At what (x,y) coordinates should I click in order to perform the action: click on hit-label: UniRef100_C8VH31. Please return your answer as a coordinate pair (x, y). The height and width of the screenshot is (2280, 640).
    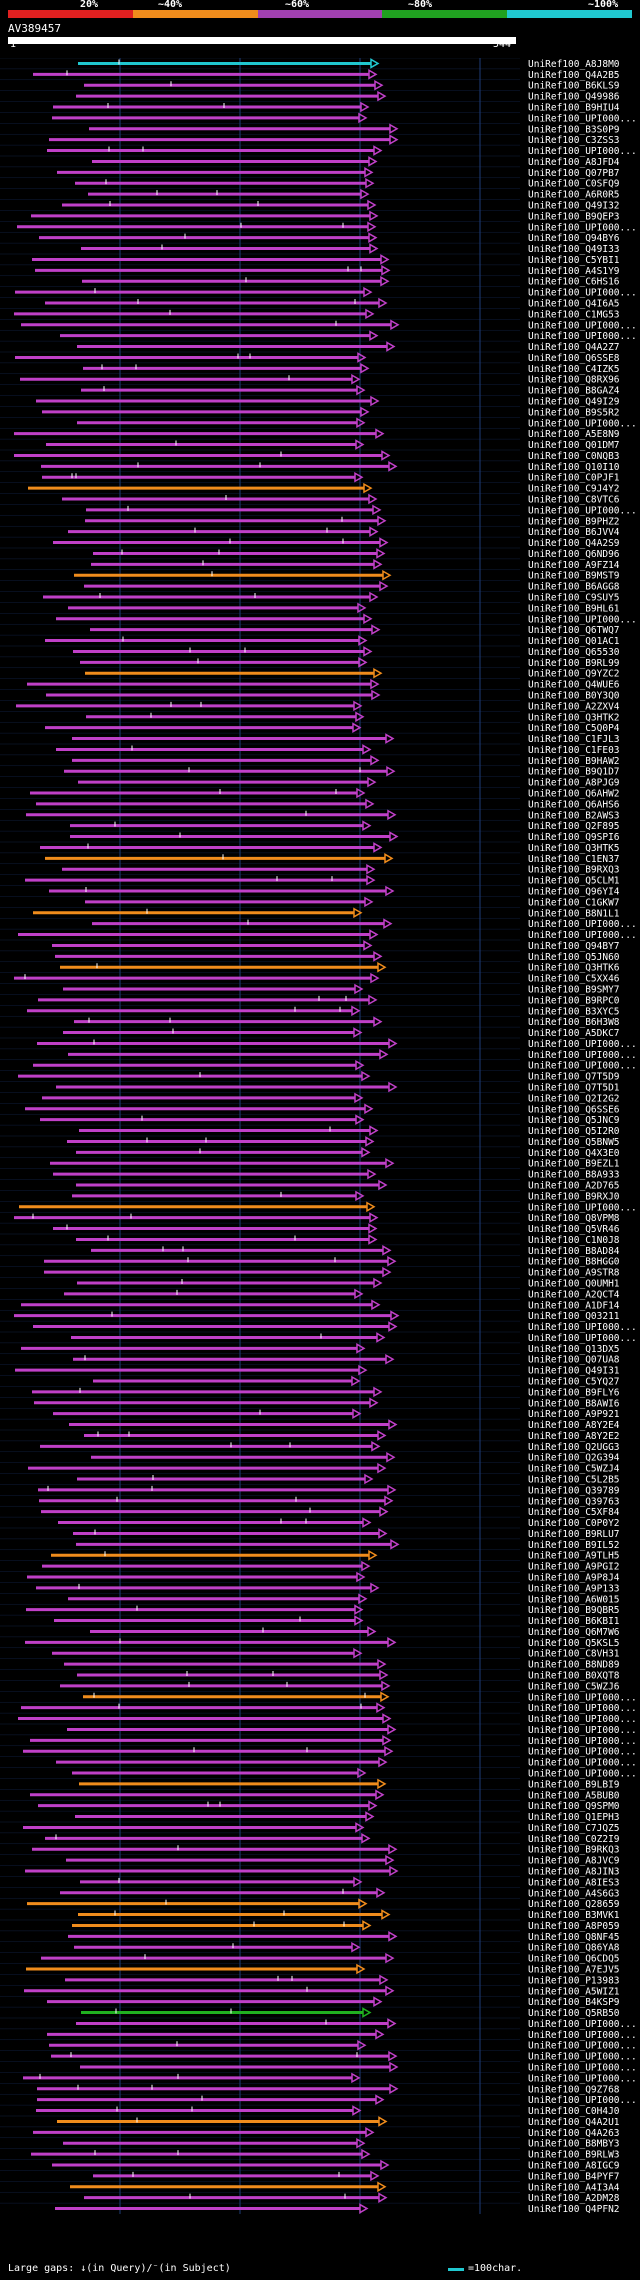
    Looking at the image, I should click on (574, 1654).